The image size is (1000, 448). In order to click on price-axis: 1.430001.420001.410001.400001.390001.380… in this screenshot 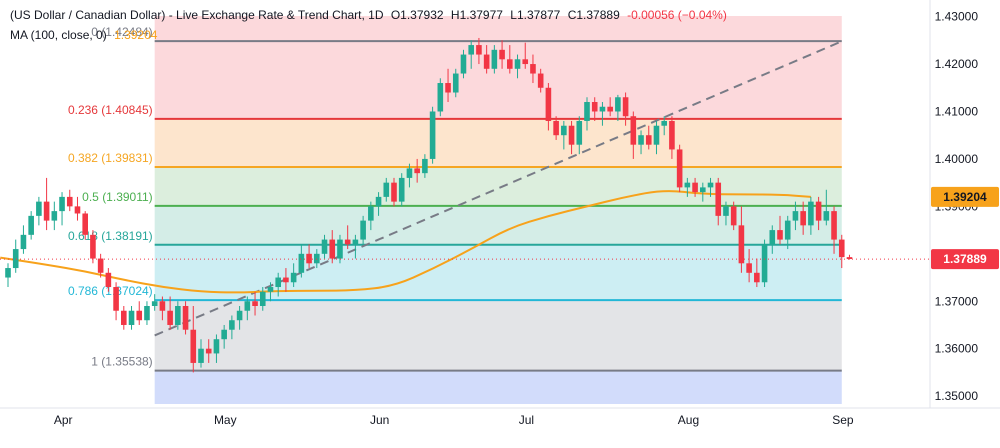, I will do `click(964, 204)`.